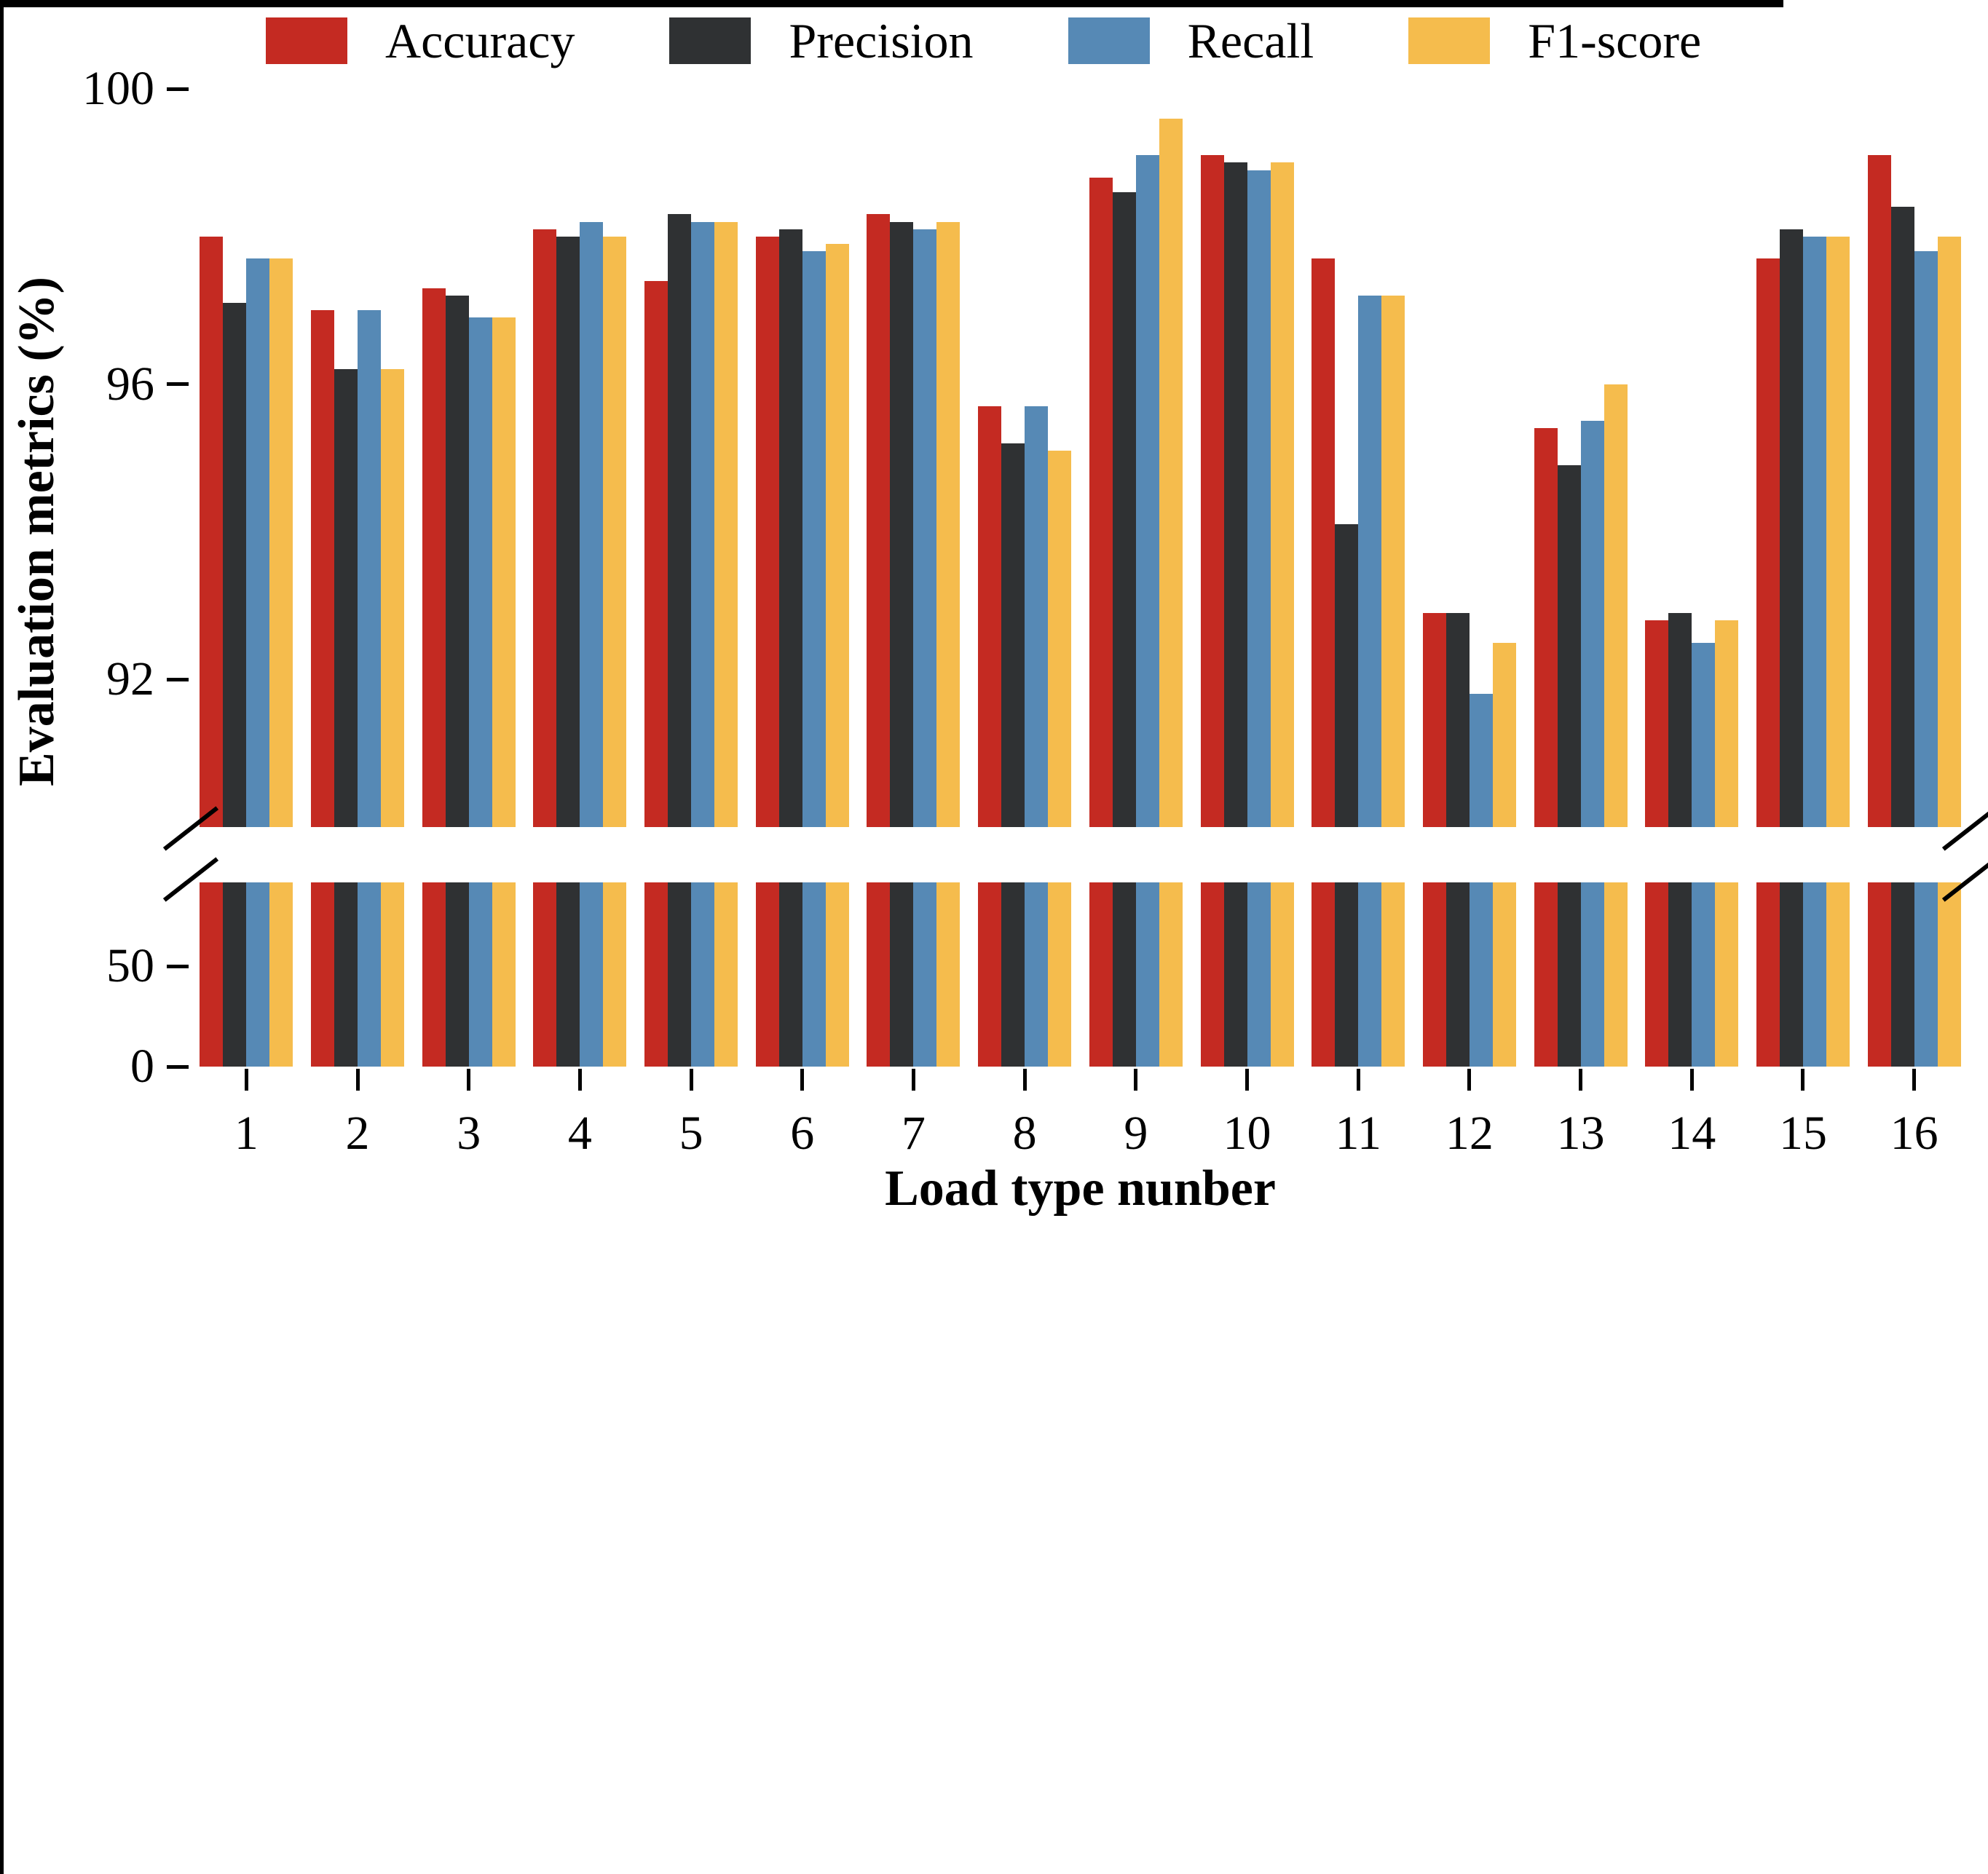  Describe the element at coordinates (1914, 1133) in the screenshot. I see `x-axis-tick-label-16: 16` at that location.